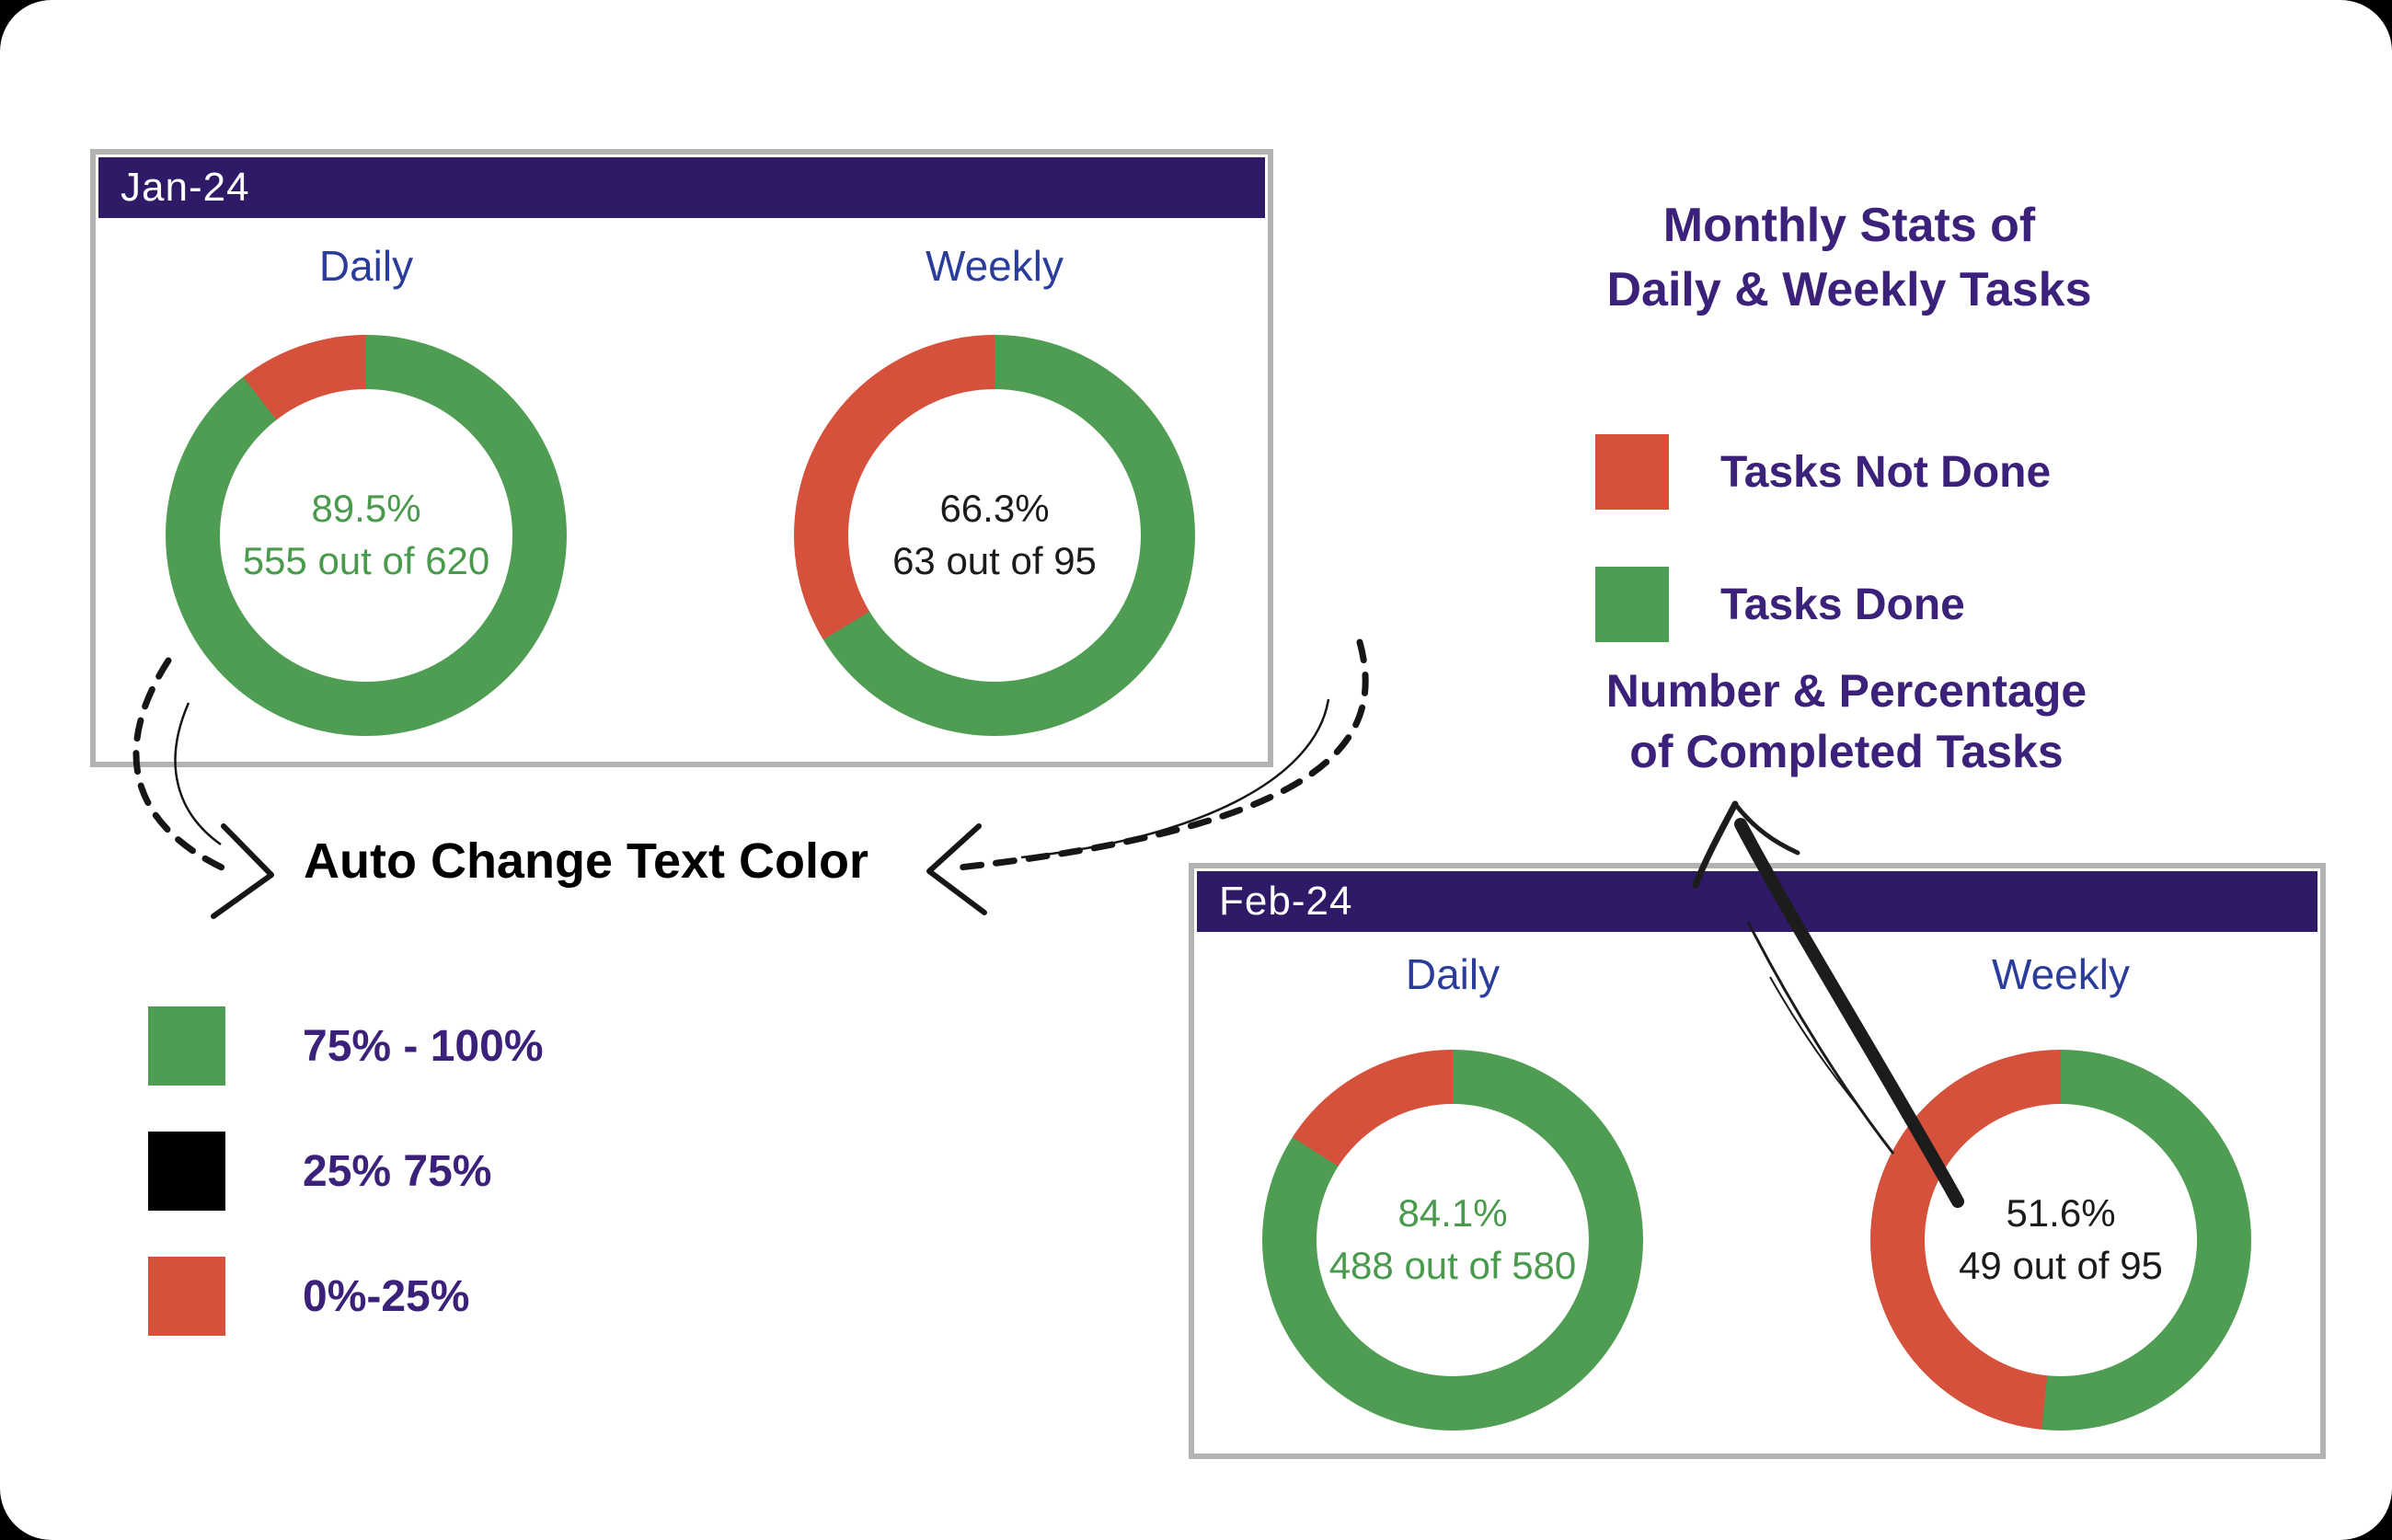  Describe the element at coordinates (1632, 604) in the screenshot. I see `done-swatch` at that location.